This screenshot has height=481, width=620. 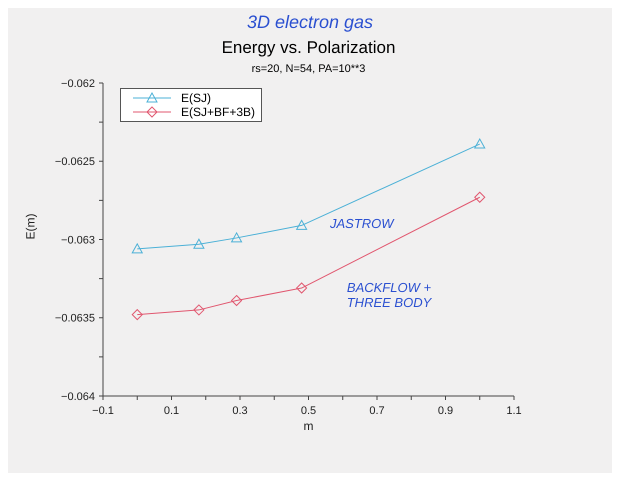 I want to click on y-tick-label: −0.0635, so click(x=74, y=318).